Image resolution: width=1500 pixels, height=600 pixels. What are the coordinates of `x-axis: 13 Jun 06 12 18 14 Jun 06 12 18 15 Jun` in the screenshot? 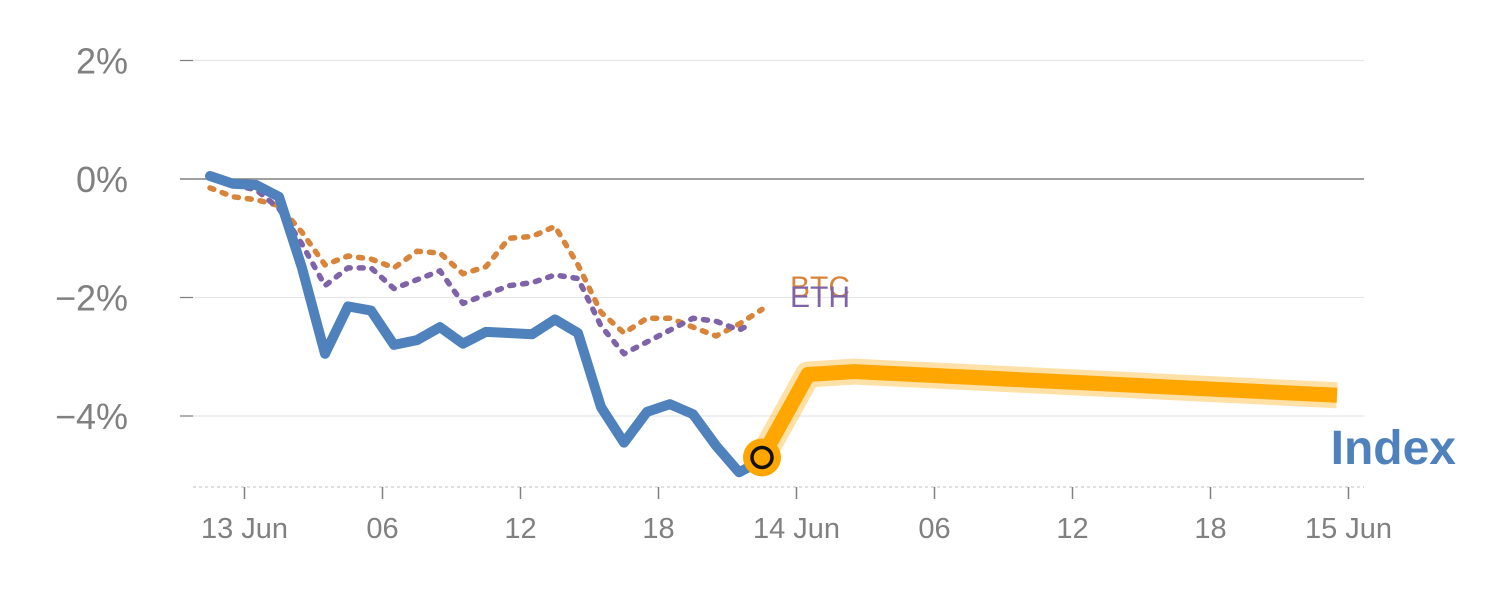 It's located at (792, 515).